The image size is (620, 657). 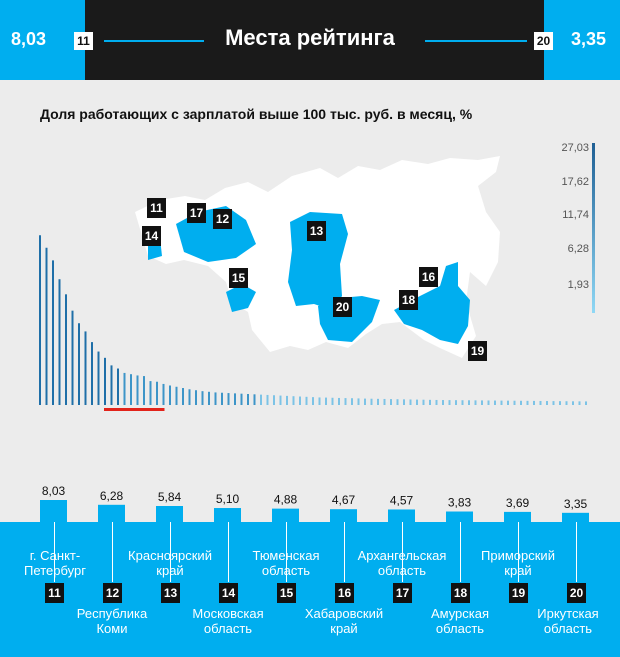 I want to click on bar-value-label: 8,03, so click(x=54, y=491).